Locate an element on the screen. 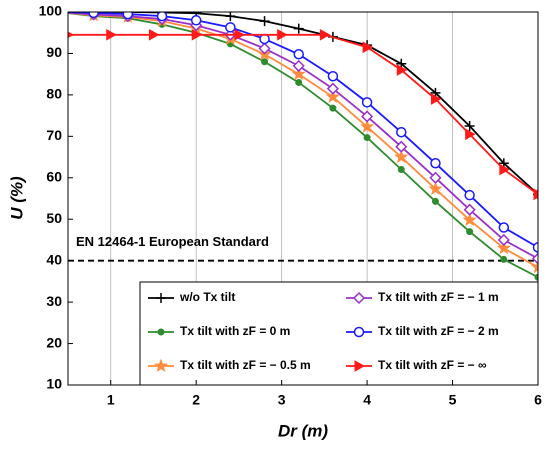  x-tick-label: 6 is located at coordinates (538, 400).